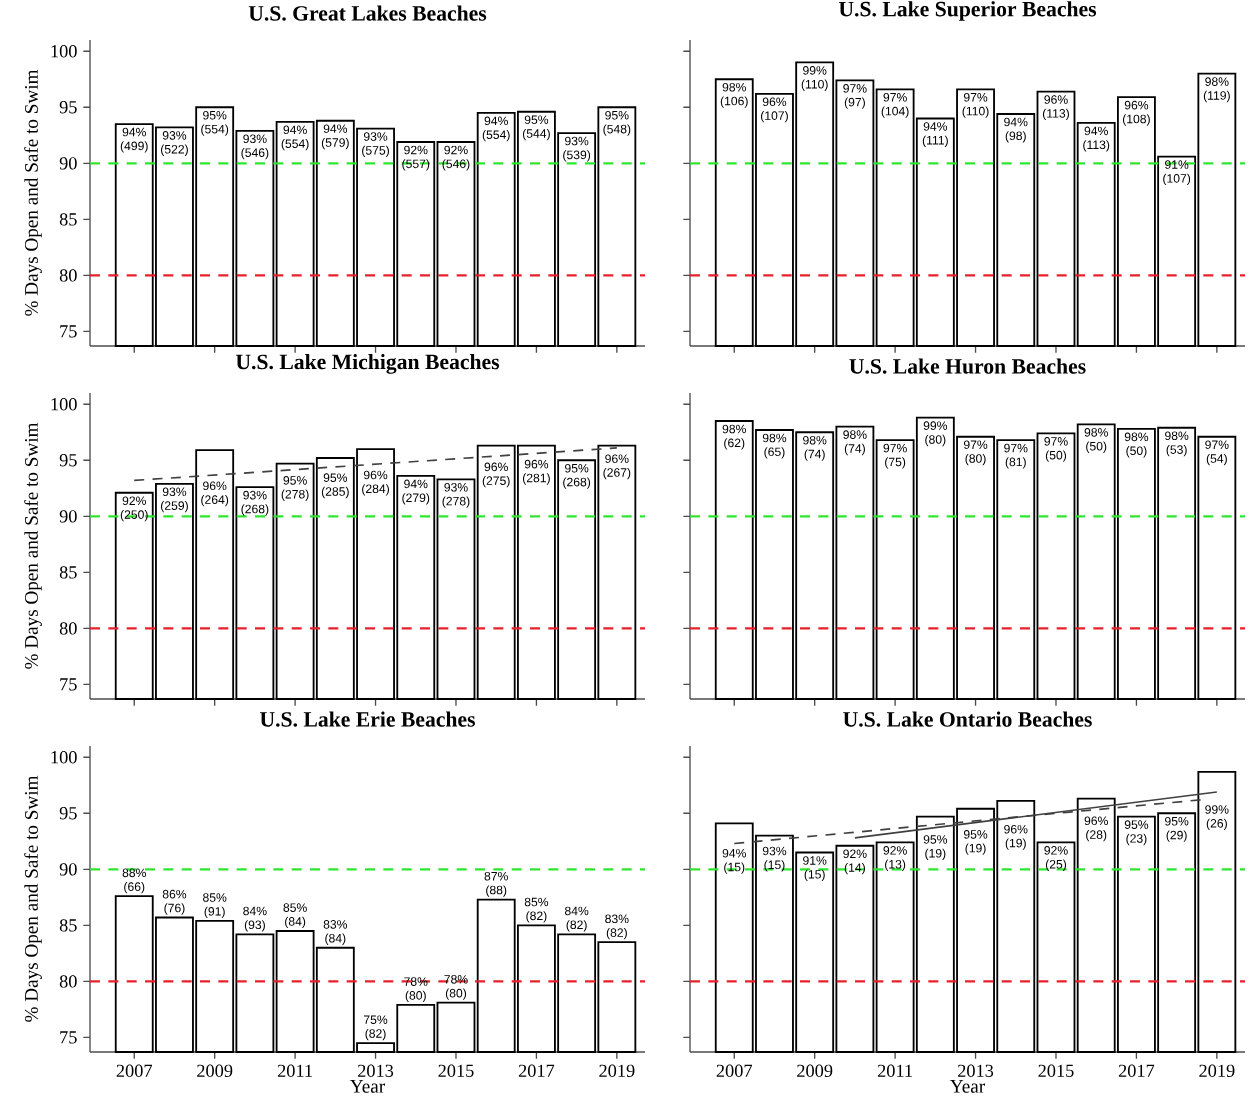  I want to click on data-label: 95% (29), so click(1177, 829).